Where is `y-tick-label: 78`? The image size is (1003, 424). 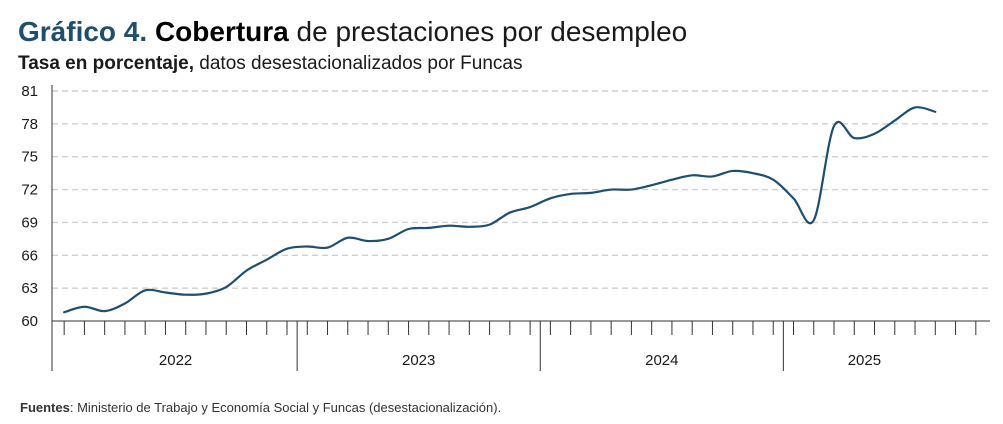 y-tick-label: 78 is located at coordinates (29, 124).